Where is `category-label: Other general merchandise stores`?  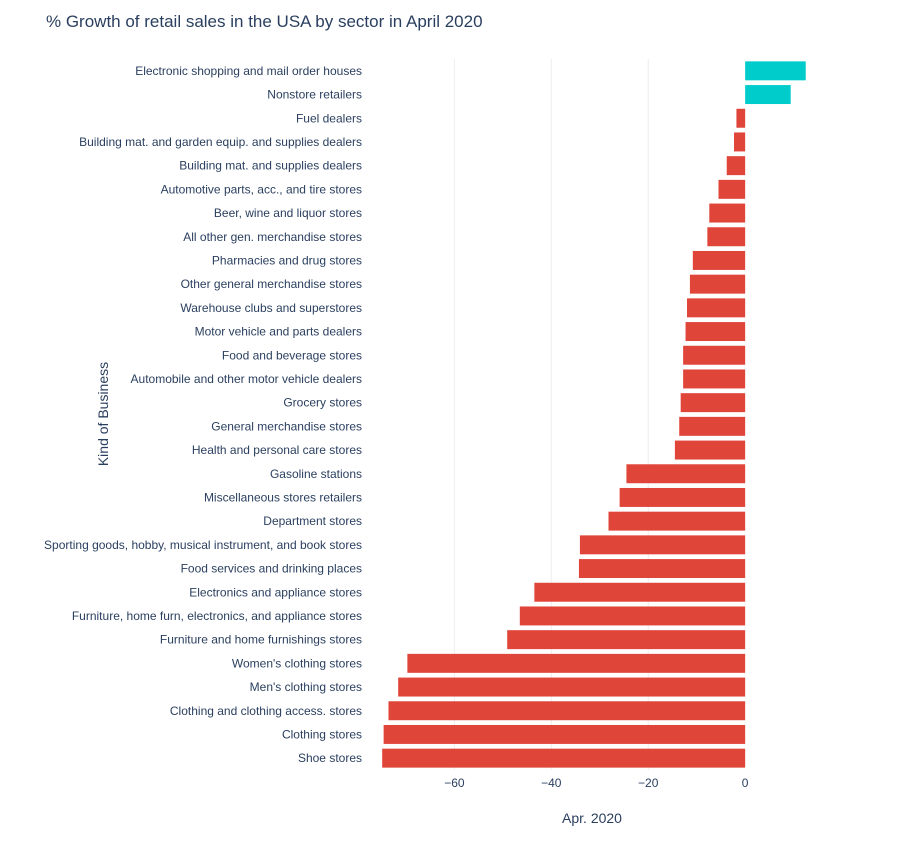 category-label: Other general merchandise stores is located at coordinates (271, 284).